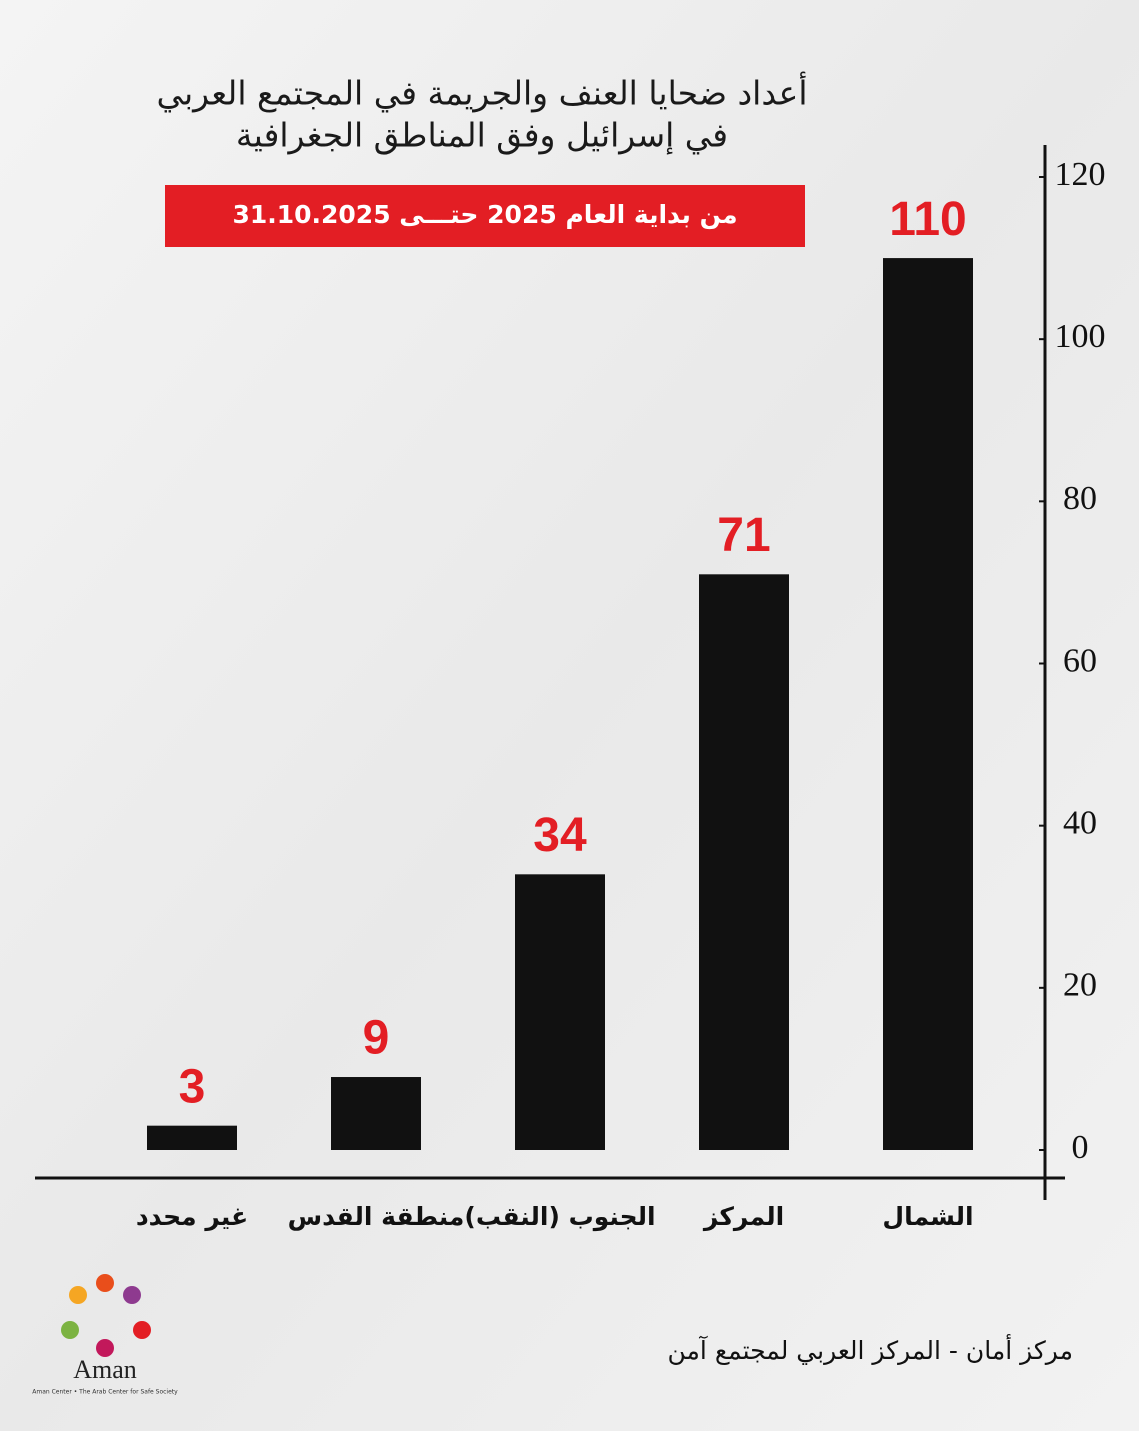 This screenshot has height=1431, width=1139. Describe the element at coordinates (560, 835) in the screenshot. I see `value-label: 34` at that location.